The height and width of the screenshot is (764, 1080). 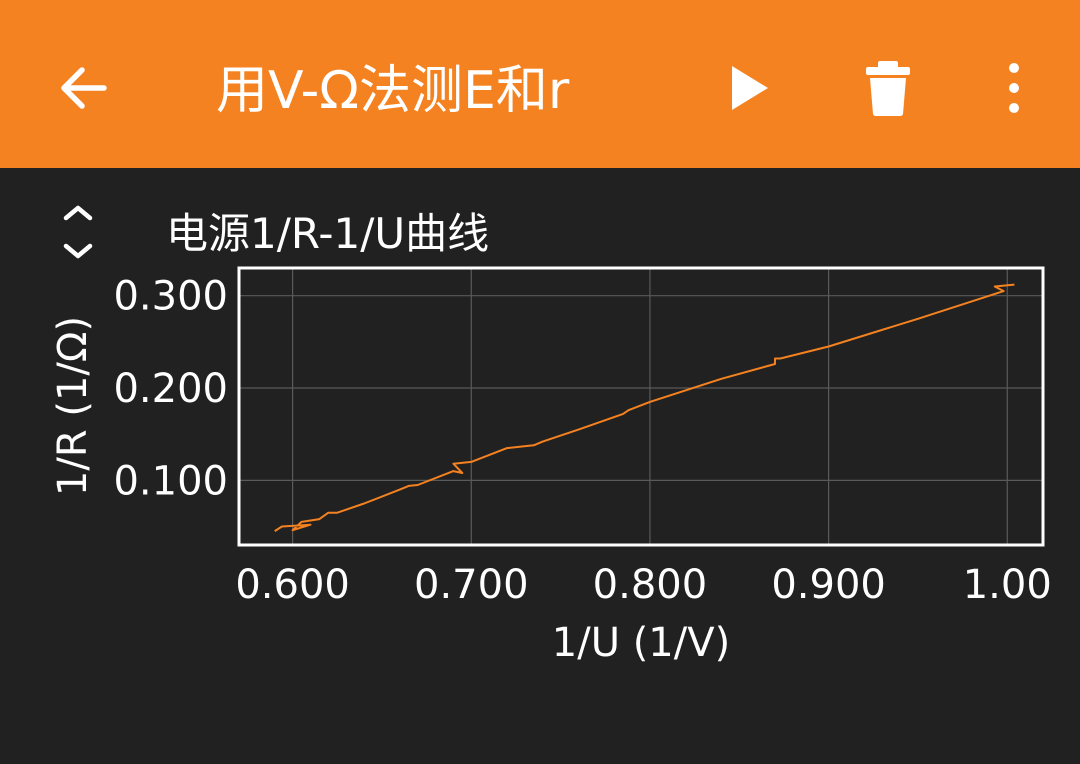 I want to click on expand-collapse-icon, so click(x=78, y=233).